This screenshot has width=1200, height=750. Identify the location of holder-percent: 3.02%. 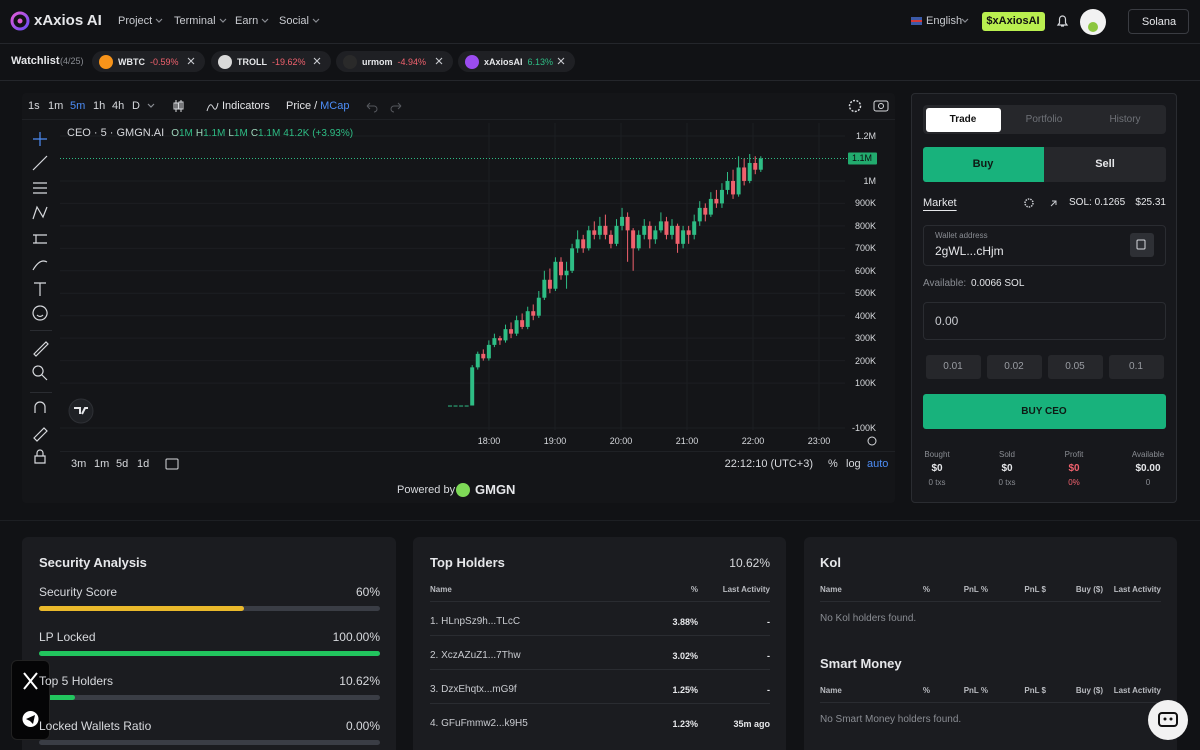
(685, 656).